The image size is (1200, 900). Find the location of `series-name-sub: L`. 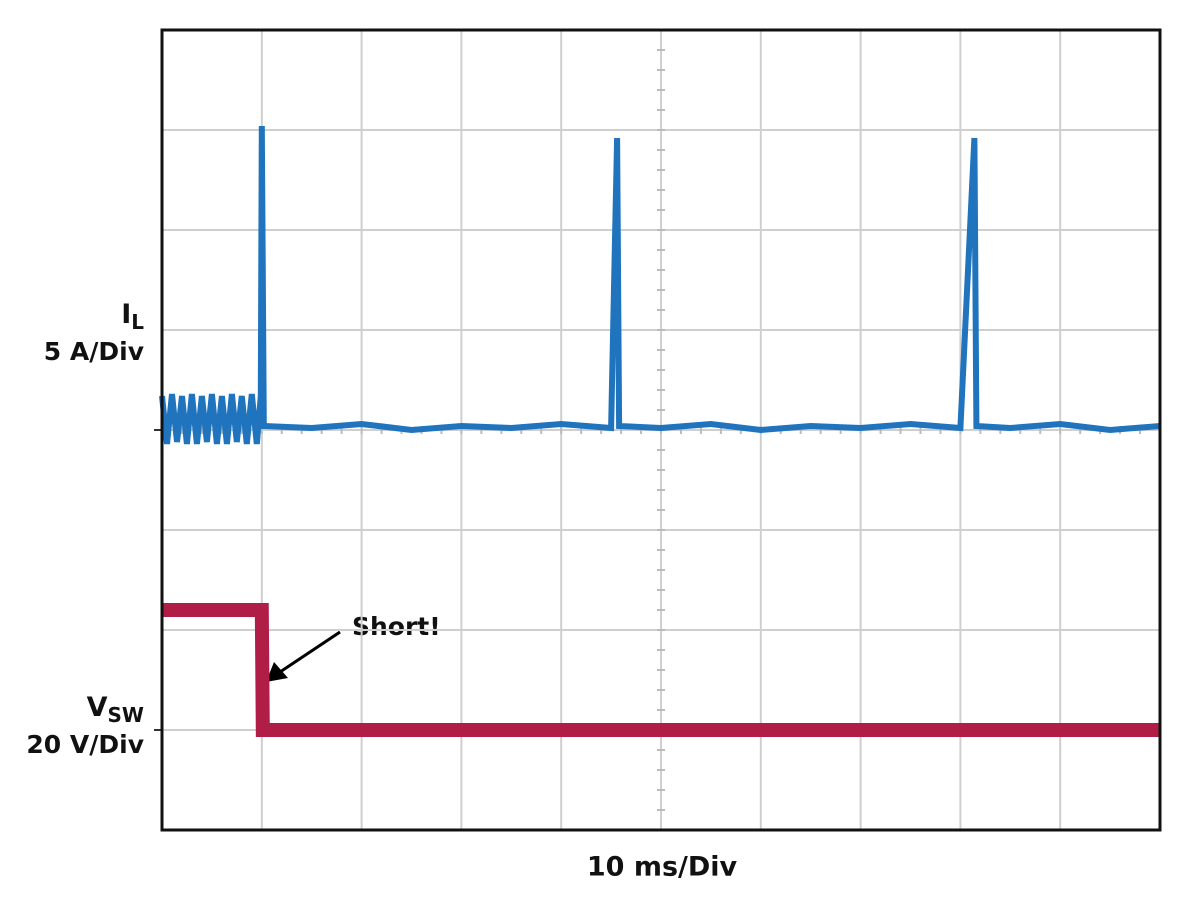

series-name-sub: L is located at coordinates (137, 322).